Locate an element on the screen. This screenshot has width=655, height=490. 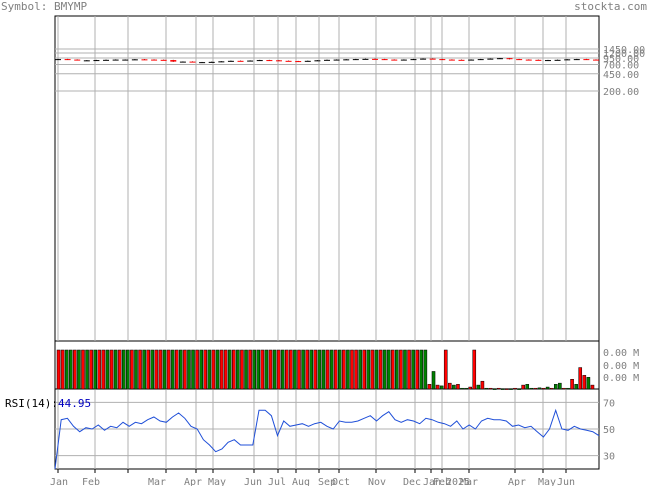
x-tick-label: Aug is located at coordinates (301, 481).